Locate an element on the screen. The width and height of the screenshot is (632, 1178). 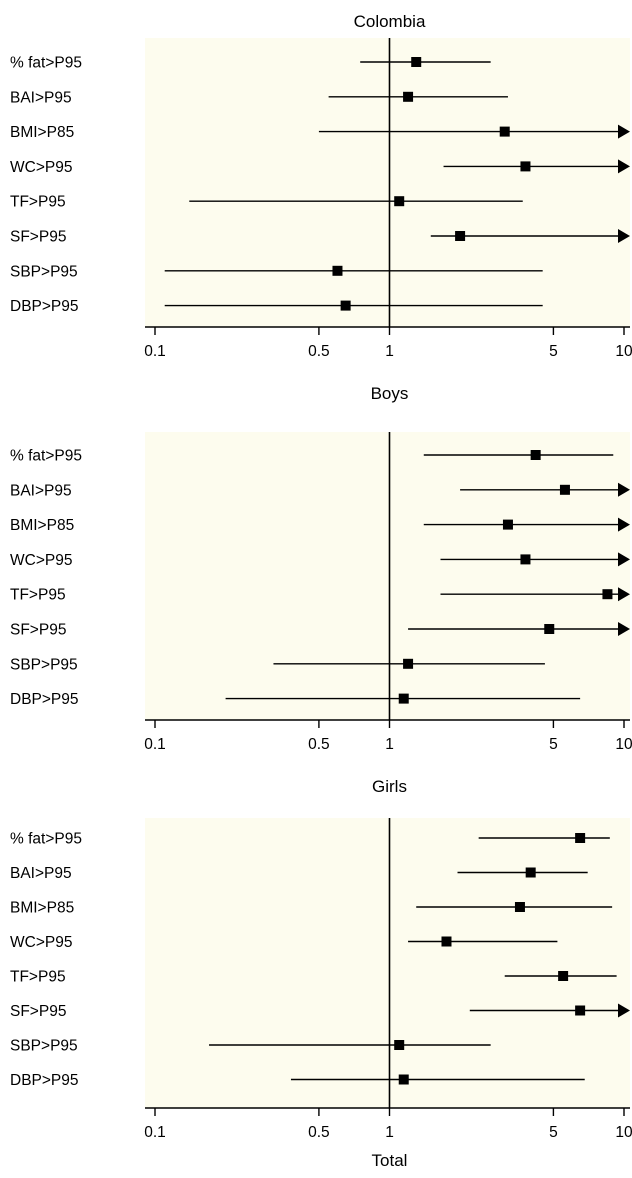
panel-title: Girls is located at coordinates (389, 786).